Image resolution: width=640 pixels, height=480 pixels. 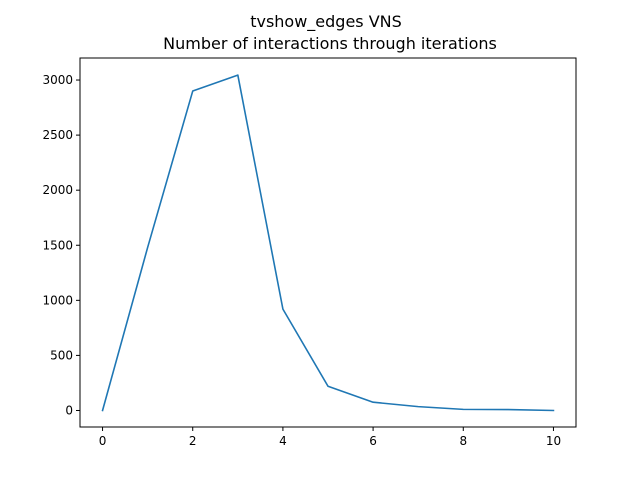 What do you see at coordinates (57, 245) in the screenshot?
I see `y-tick-label: 1500` at bounding box center [57, 245].